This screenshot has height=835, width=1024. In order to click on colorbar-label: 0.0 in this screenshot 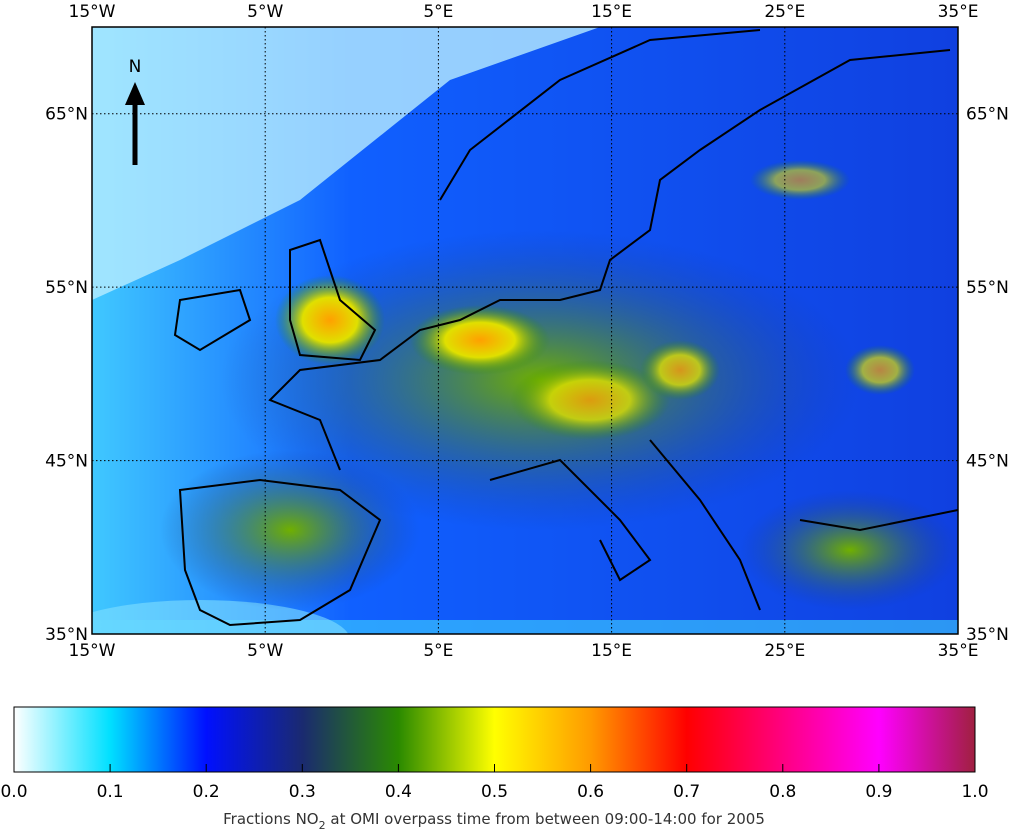, I will do `click(13, 792)`.